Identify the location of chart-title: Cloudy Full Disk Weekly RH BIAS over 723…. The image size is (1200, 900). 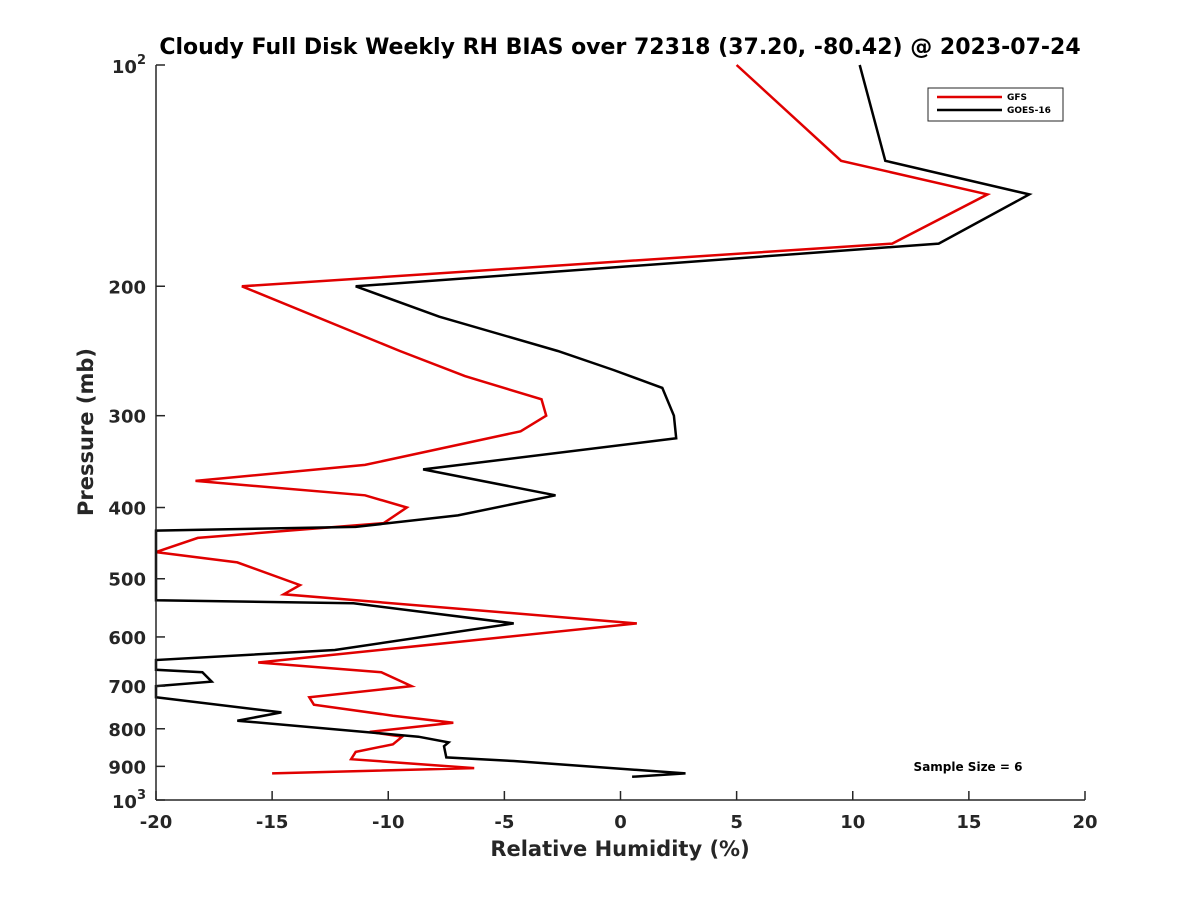
(619, 47).